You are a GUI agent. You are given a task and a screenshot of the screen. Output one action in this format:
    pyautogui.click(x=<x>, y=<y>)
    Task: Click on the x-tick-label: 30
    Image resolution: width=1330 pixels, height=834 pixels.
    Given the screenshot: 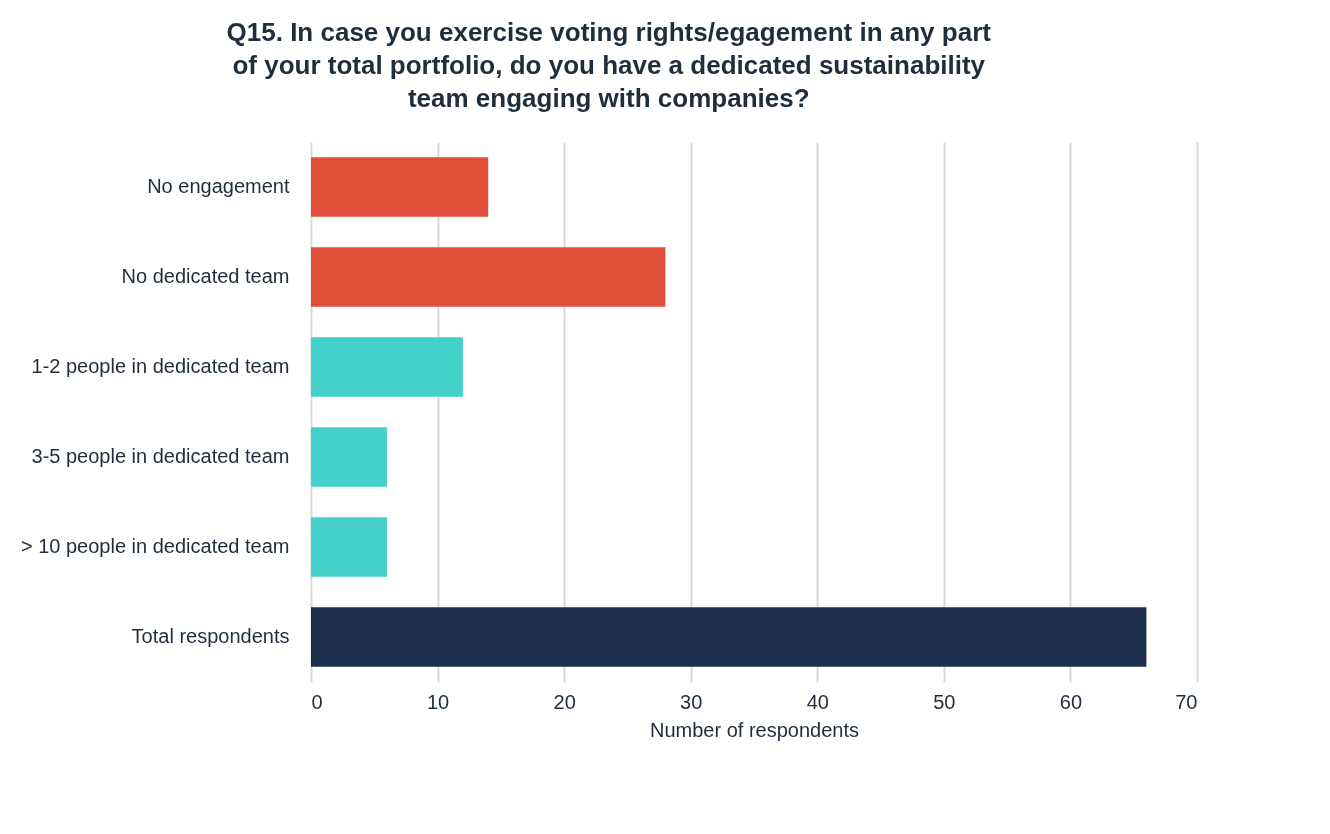 What is the action you would take?
    pyautogui.click(x=691, y=701)
    